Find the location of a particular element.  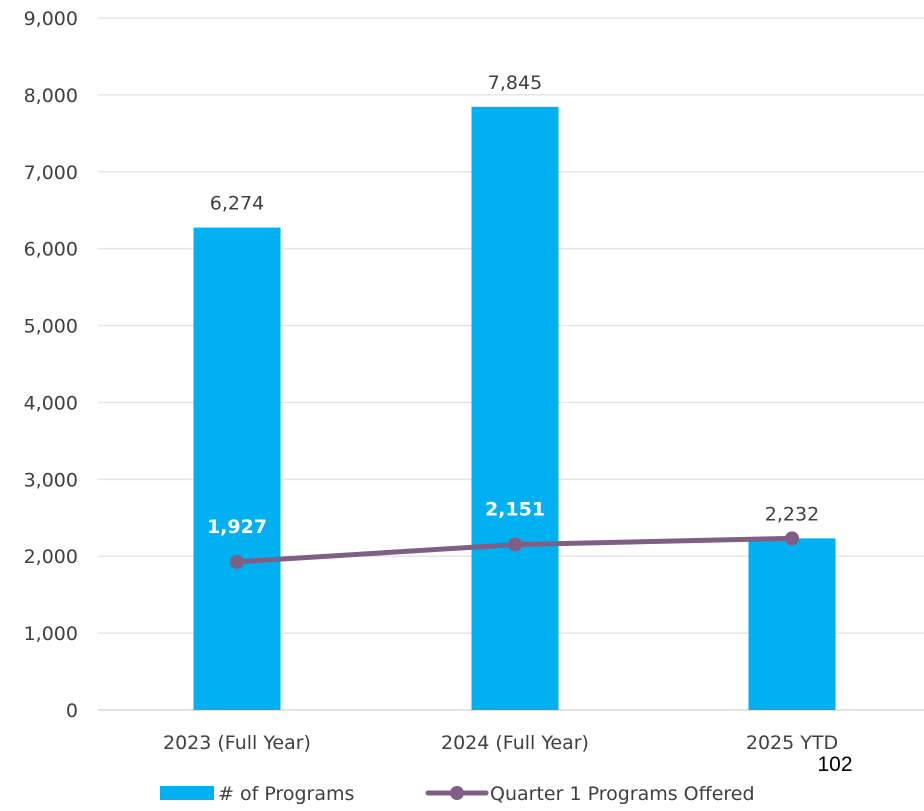

y-tick-label: 8,000 is located at coordinates (51, 96).